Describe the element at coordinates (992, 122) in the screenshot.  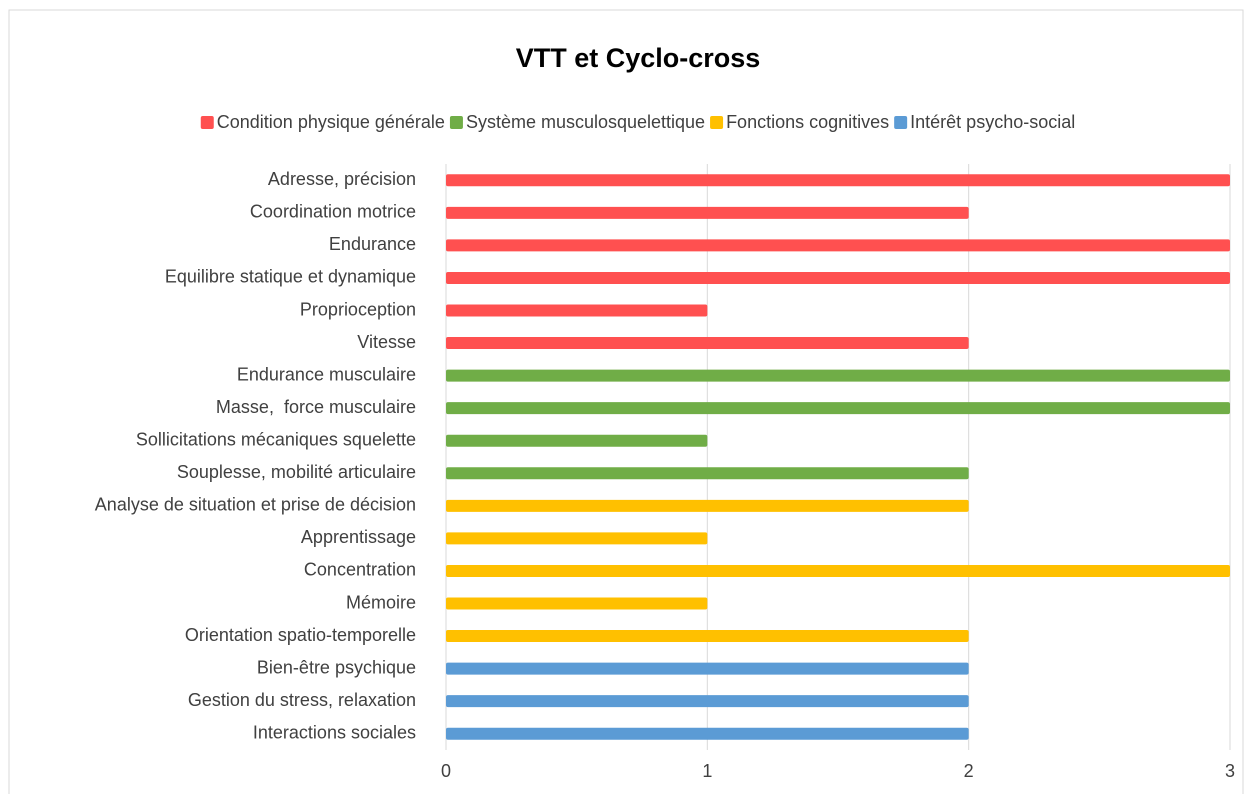
I see `legend-label: Intérêt psycho-social` at that location.